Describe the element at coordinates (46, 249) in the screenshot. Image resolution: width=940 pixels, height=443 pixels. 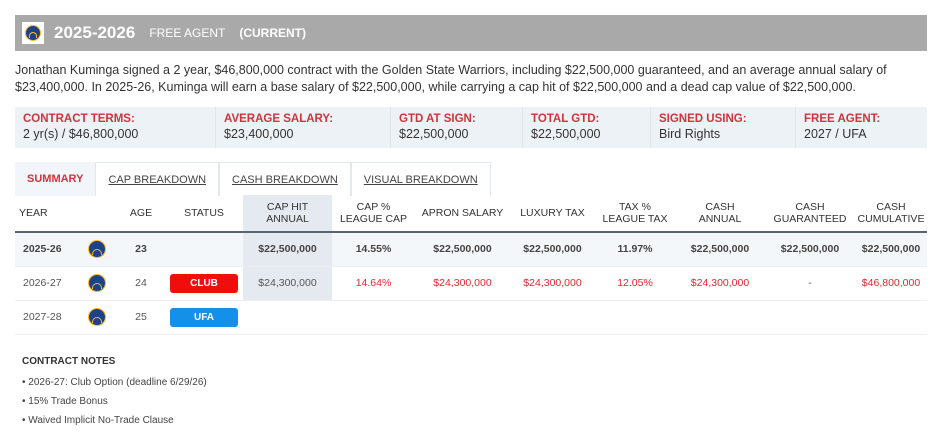
I see `cell-year: 2025-26` at that location.